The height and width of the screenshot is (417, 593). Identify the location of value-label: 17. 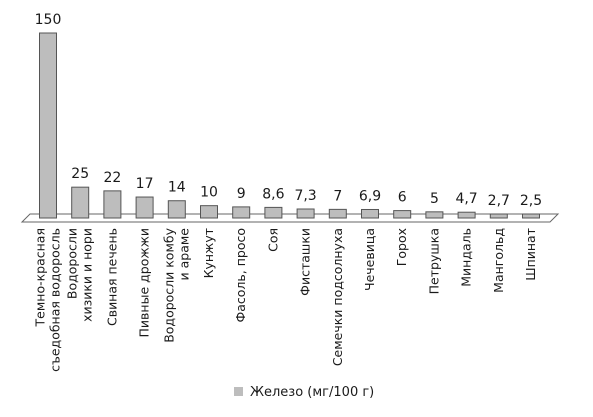
(145, 184).